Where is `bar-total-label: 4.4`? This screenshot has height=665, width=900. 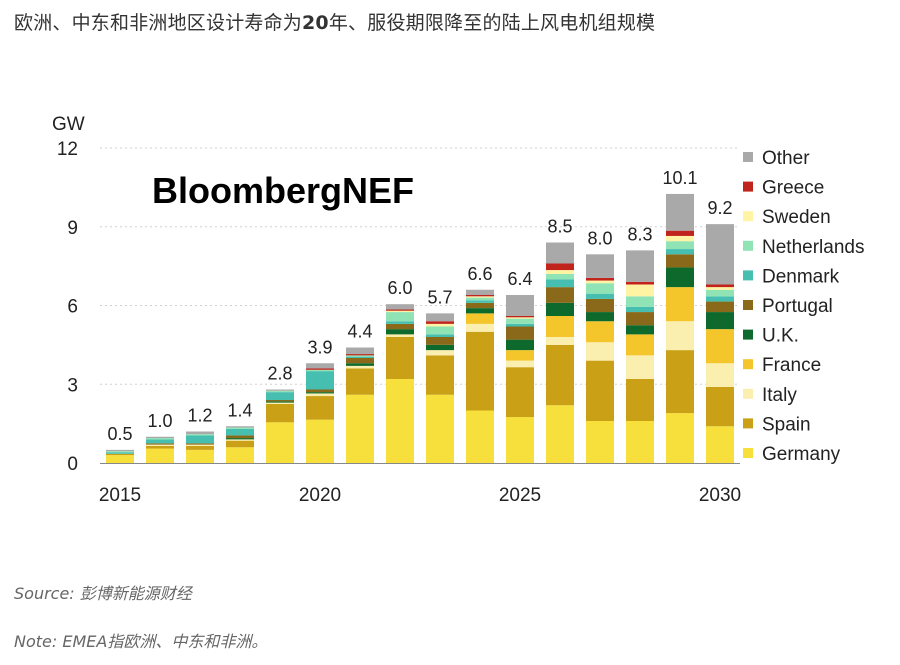 bar-total-label: 4.4 is located at coordinates (359, 332).